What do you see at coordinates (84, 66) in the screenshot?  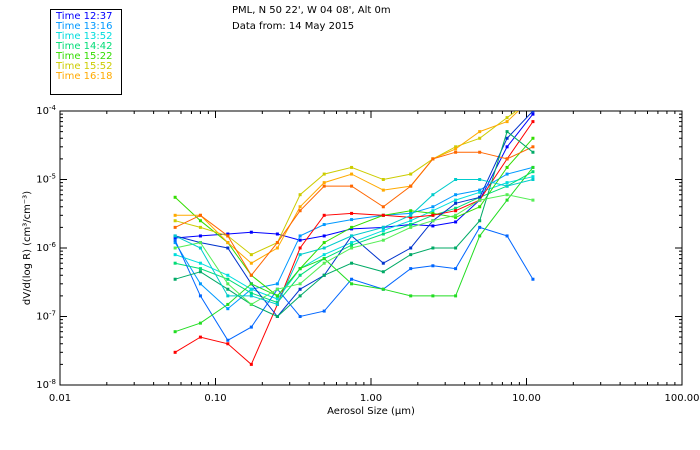 I see `legend-item: Time 15:52` at bounding box center [84, 66].